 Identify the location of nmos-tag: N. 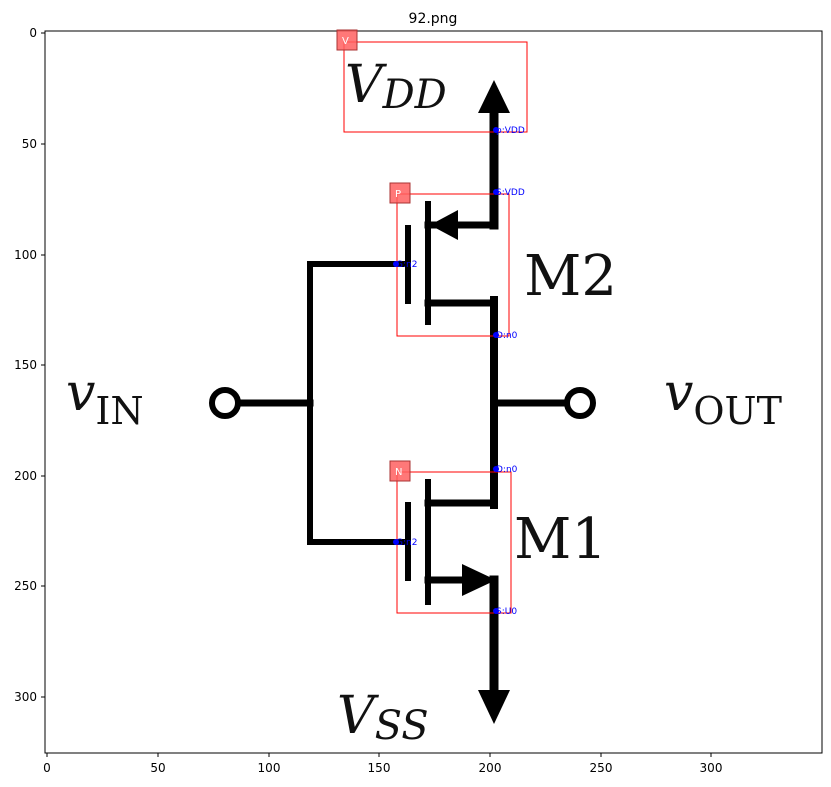
(398, 472).